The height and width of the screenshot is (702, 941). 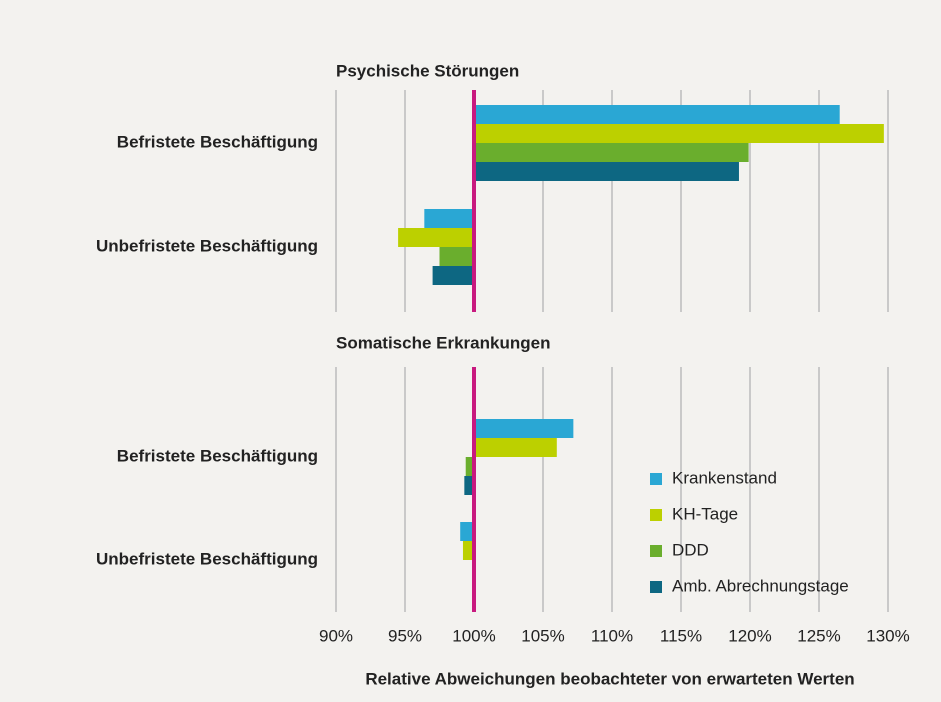 I want to click on panel-title: Psychische Störungen, so click(x=427, y=70).